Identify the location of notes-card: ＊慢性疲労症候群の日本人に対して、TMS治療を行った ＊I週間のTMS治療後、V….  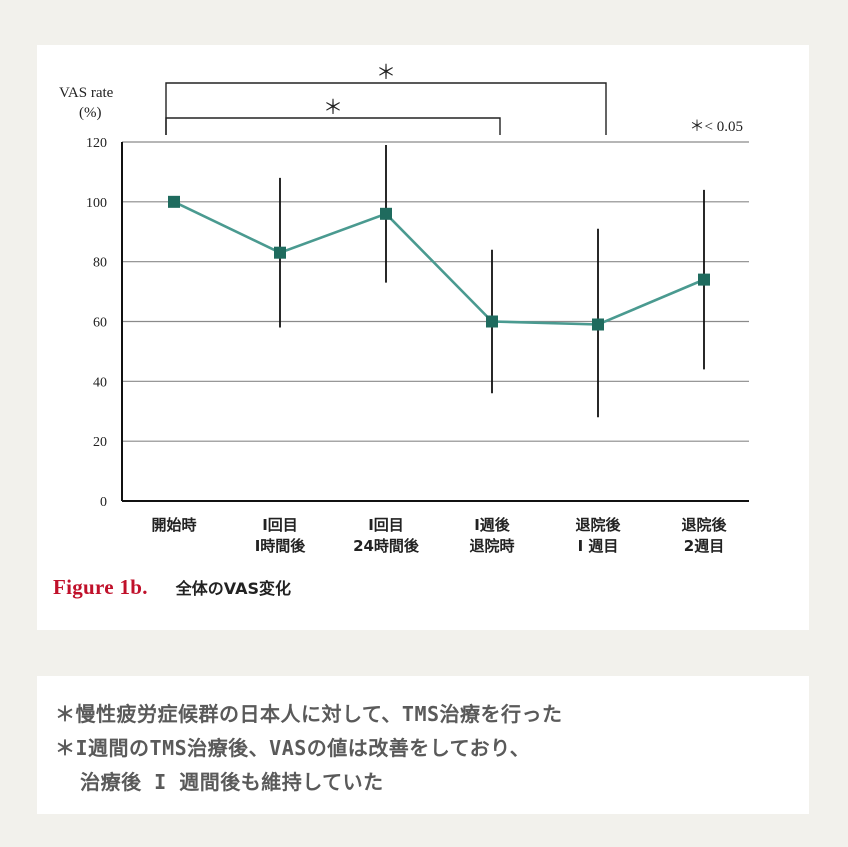
(423, 745).